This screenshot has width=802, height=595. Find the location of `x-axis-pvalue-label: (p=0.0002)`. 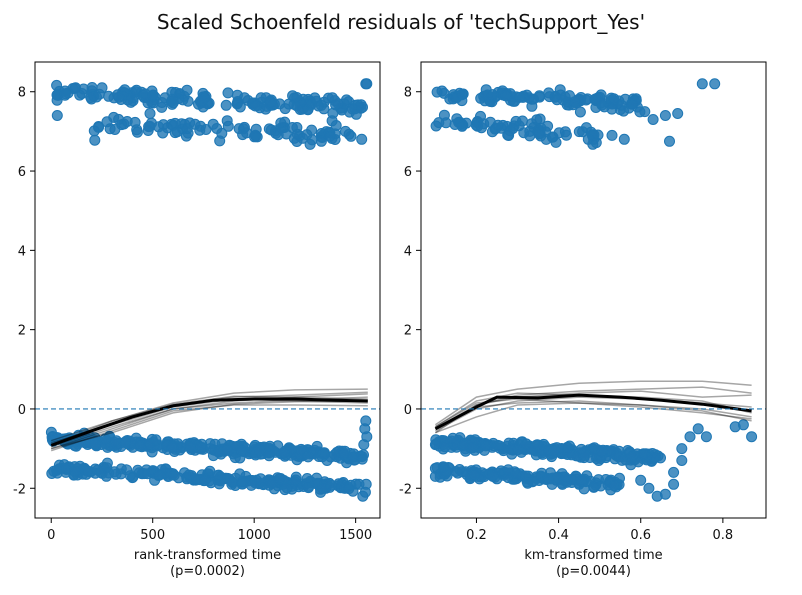

x-axis-pvalue-label: (p=0.0002) is located at coordinates (207, 571).